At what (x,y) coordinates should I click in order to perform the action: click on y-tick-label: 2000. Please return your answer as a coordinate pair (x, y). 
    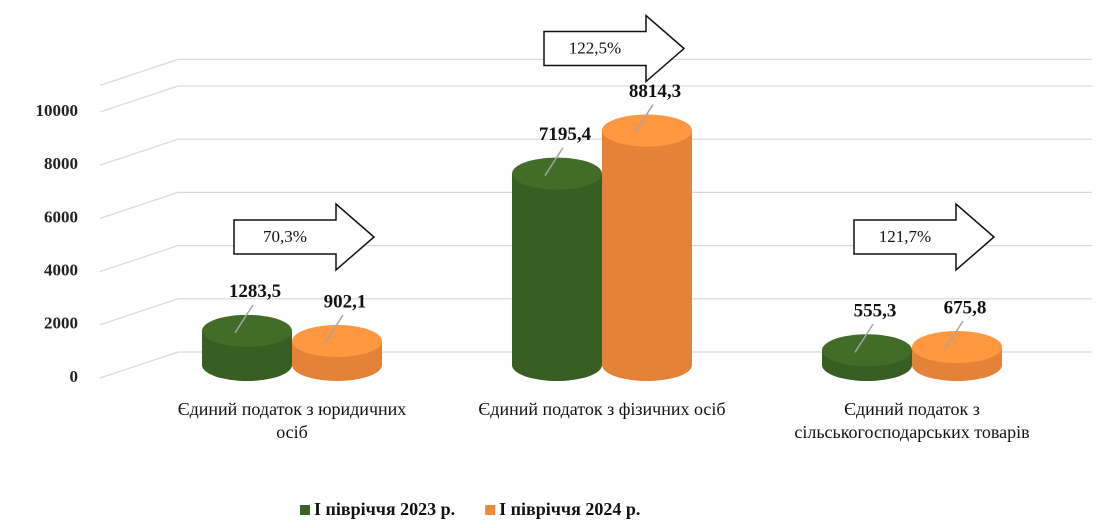
    Looking at the image, I should click on (61, 323).